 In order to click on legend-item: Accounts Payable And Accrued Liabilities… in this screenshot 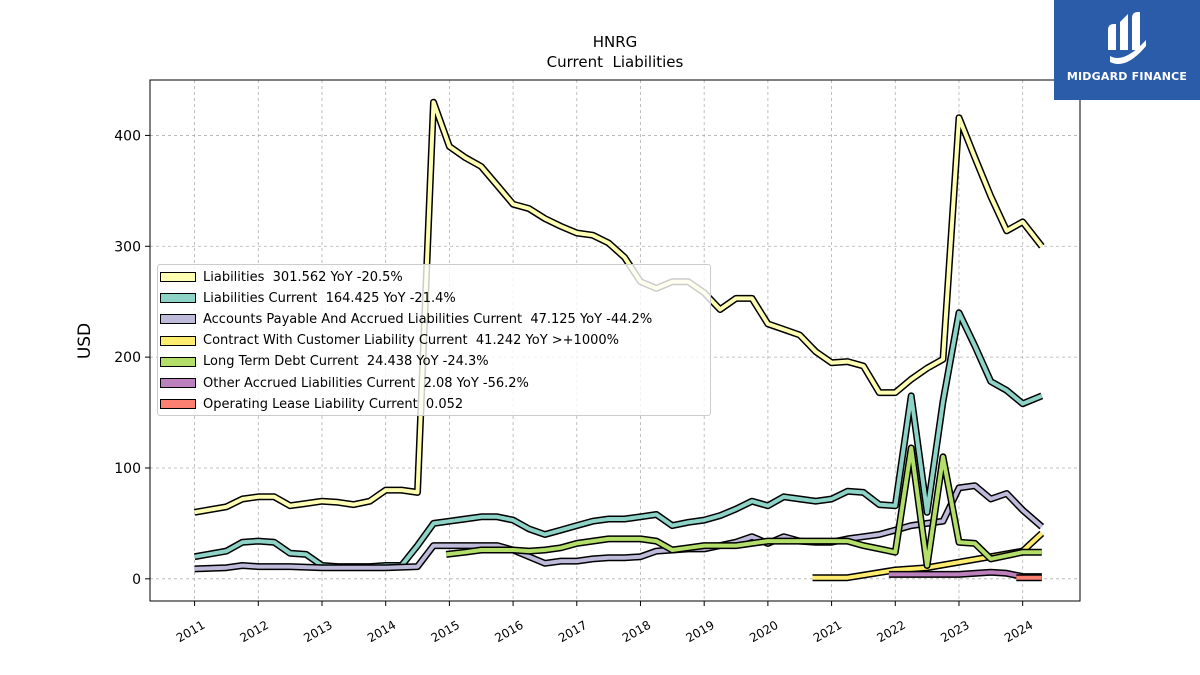, I will do `click(405, 319)`.